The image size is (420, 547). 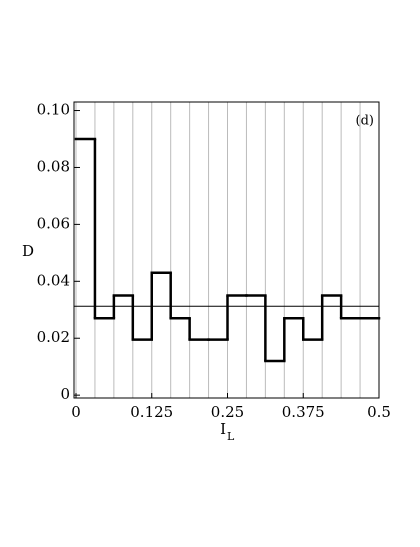 I want to click on y-tick-label: 0.08, so click(x=53, y=166).